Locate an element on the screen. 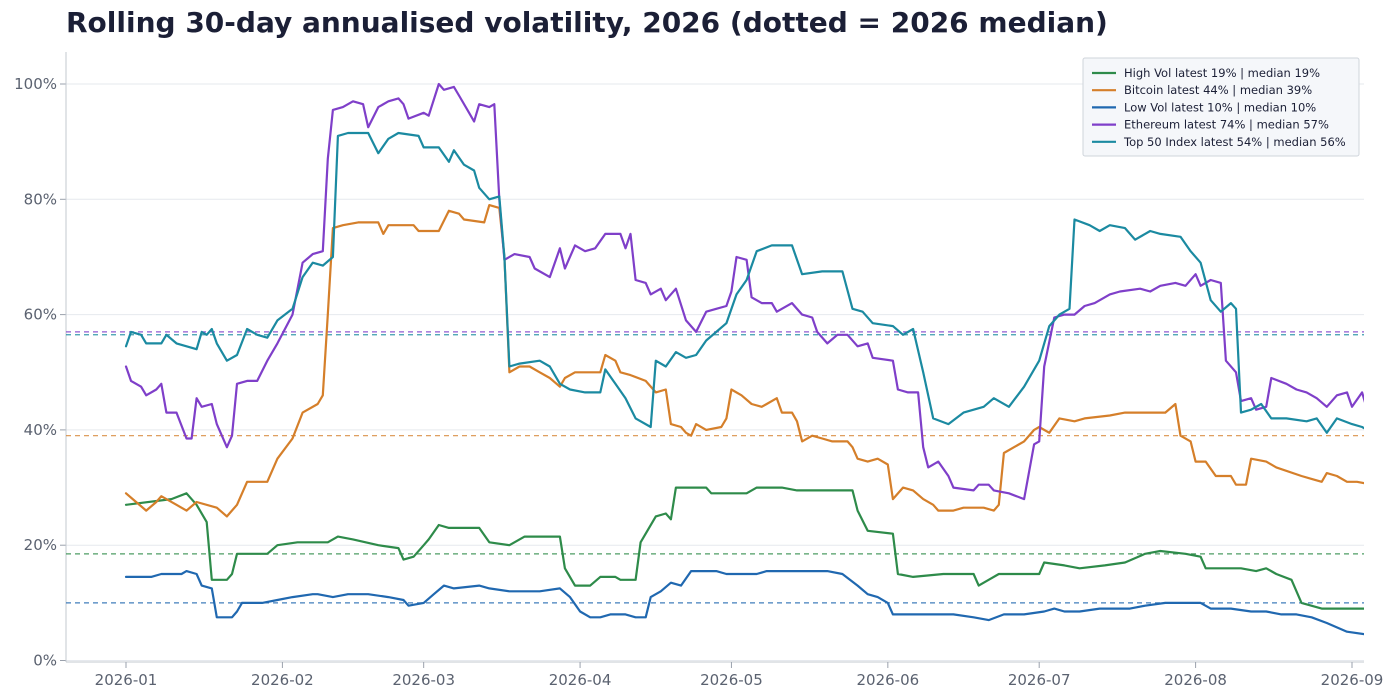  legend-entry: Low Vol latest 10% | median 10% is located at coordinates (1220, 107).